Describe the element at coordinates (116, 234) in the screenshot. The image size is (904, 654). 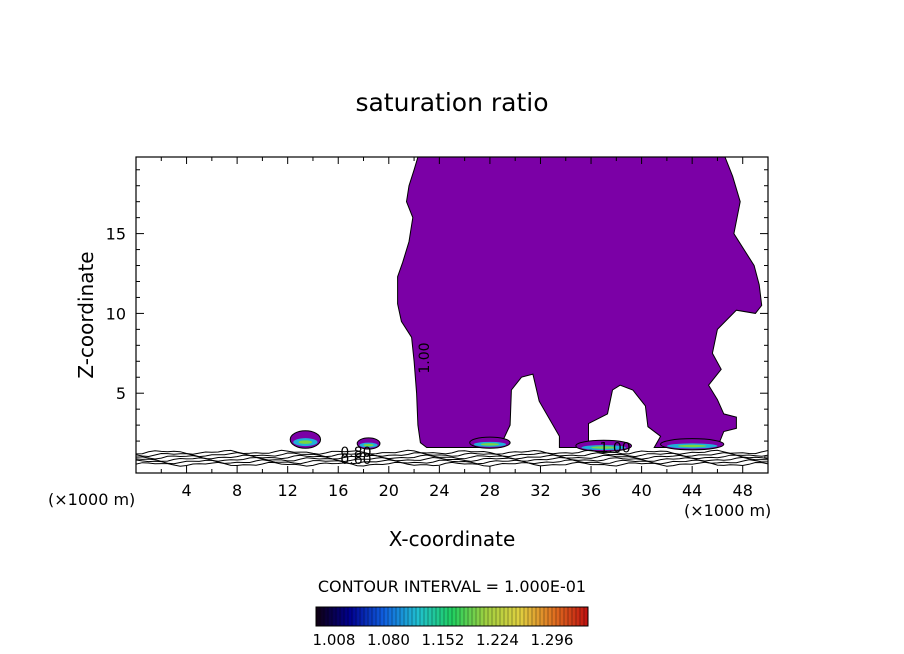
I see `y-tick-label-15: 15` at that location.